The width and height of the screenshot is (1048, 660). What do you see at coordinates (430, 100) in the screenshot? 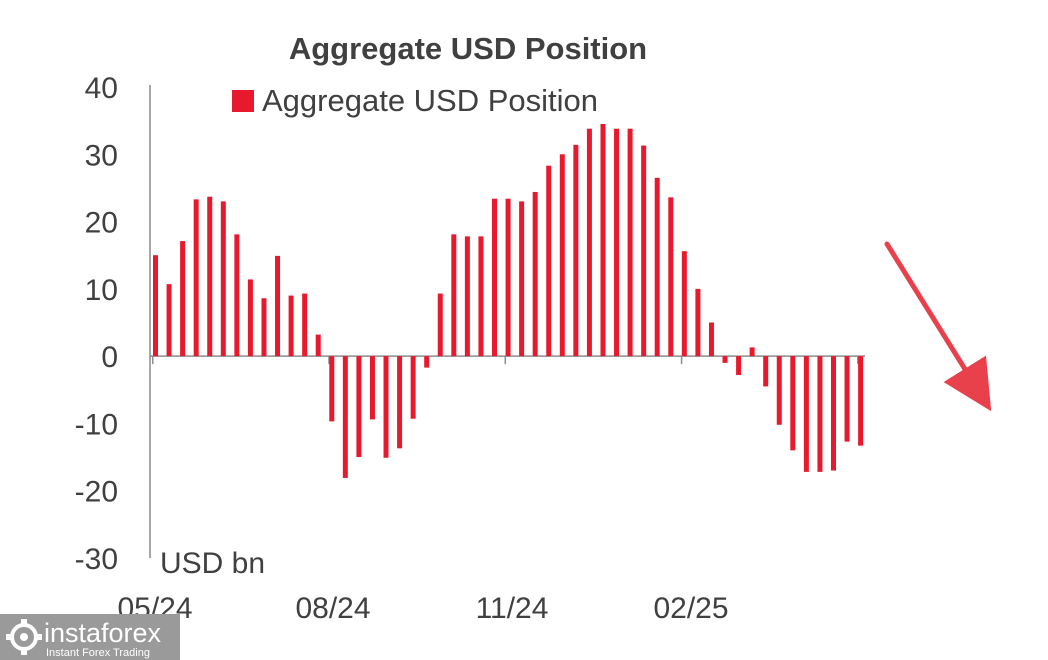
I see `legend-label: Aggregate USD Position` at bounding box center [430, 100].